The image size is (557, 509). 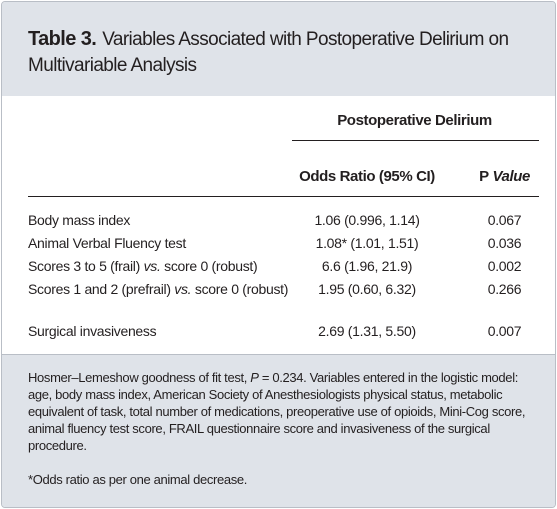 I want to click on column-header: P Value, so click(x=504, y=176).